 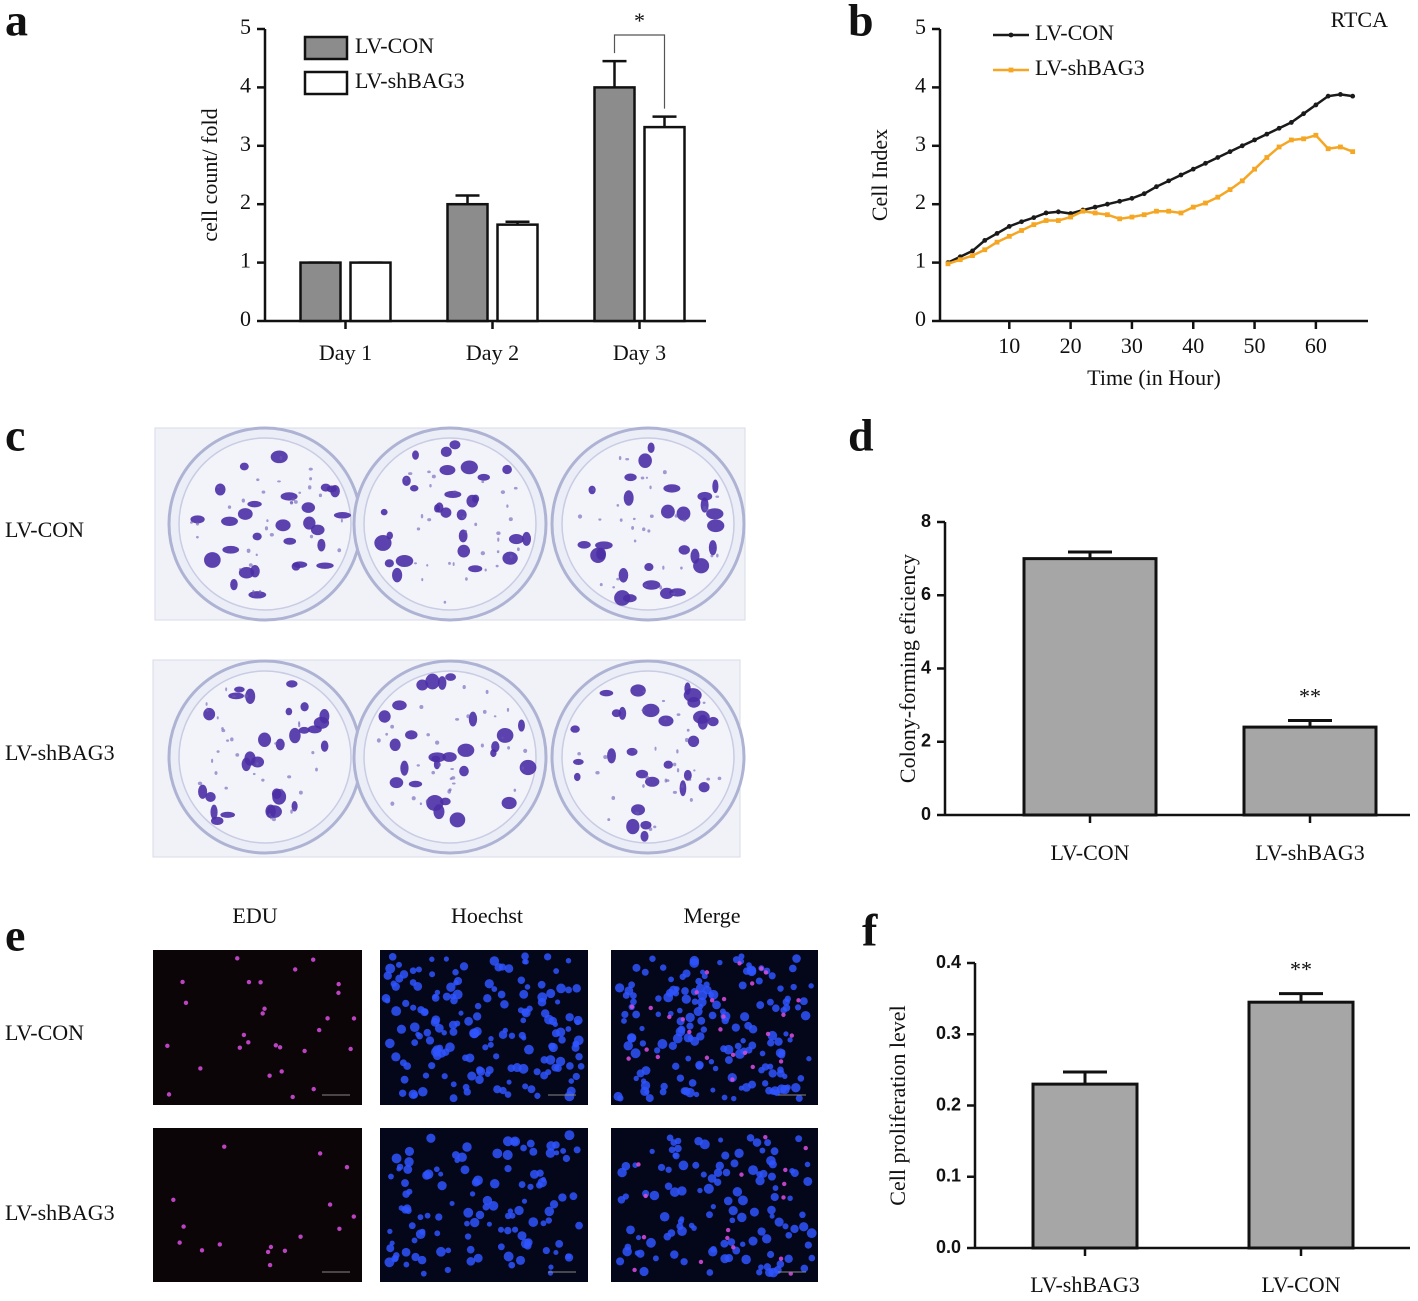 I want to click on row-label: LV-shBAG3, so click(x=60, y=1212).